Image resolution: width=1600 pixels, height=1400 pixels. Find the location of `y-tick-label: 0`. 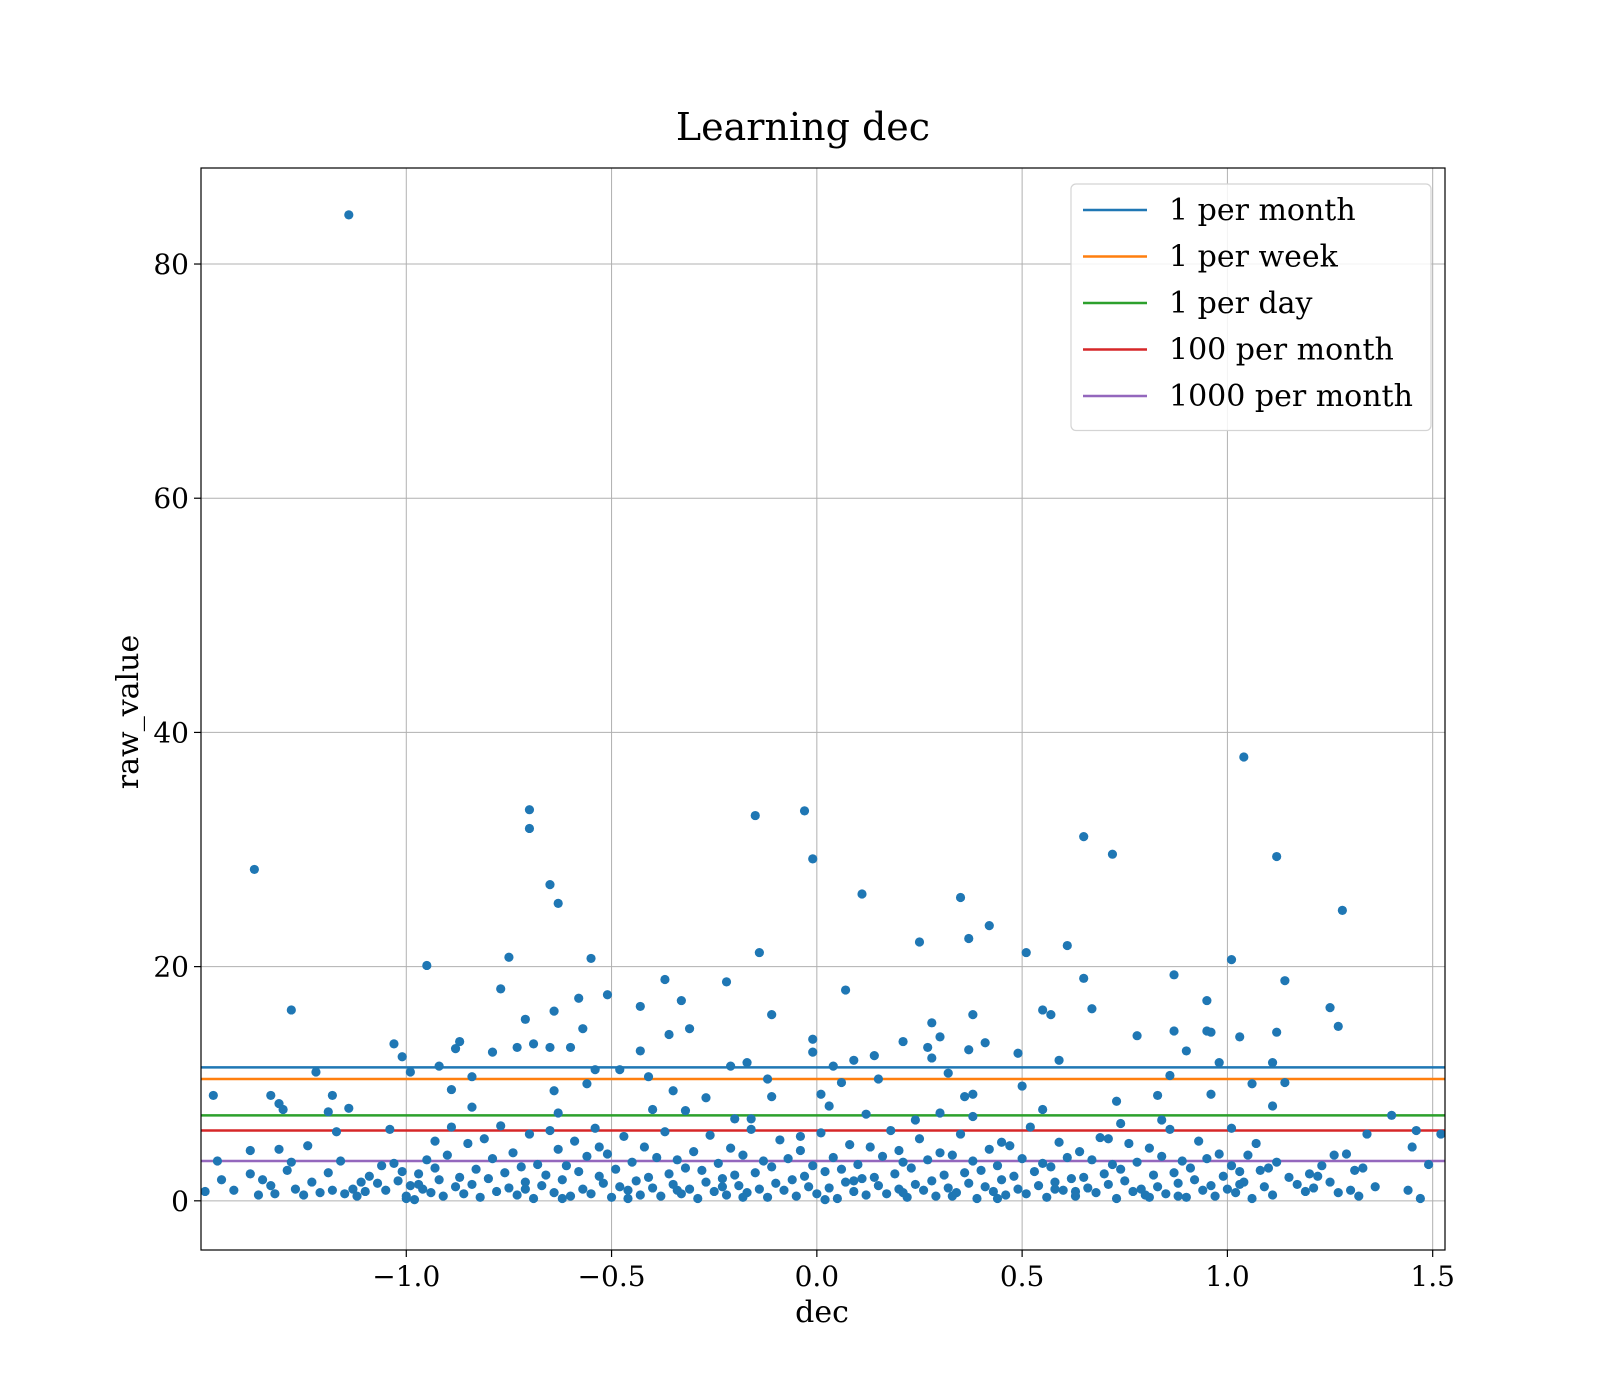

y-tick-label: 0 is located at coordinates (180, 1201).